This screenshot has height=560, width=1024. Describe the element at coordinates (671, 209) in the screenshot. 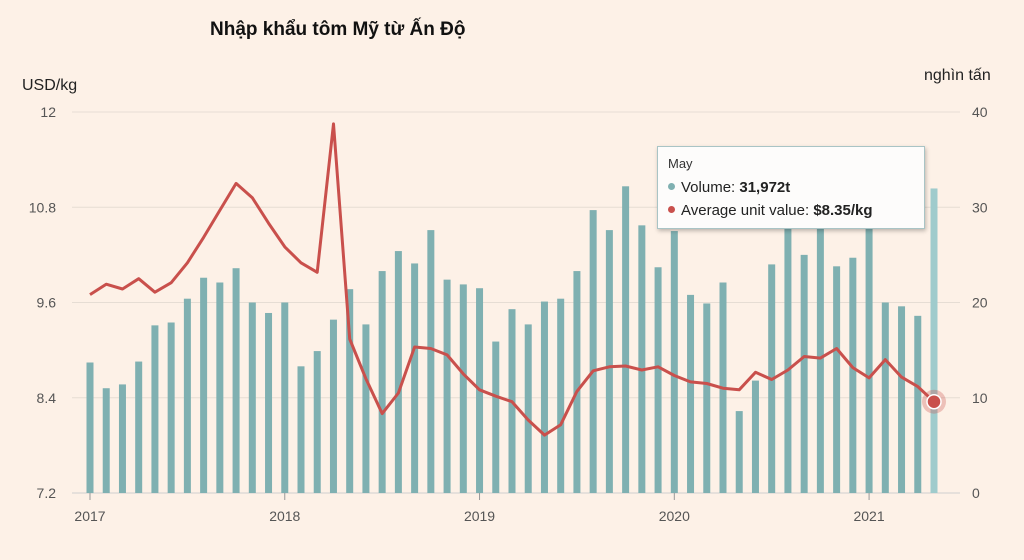

I see `unit-value-legend-dot` at that location.